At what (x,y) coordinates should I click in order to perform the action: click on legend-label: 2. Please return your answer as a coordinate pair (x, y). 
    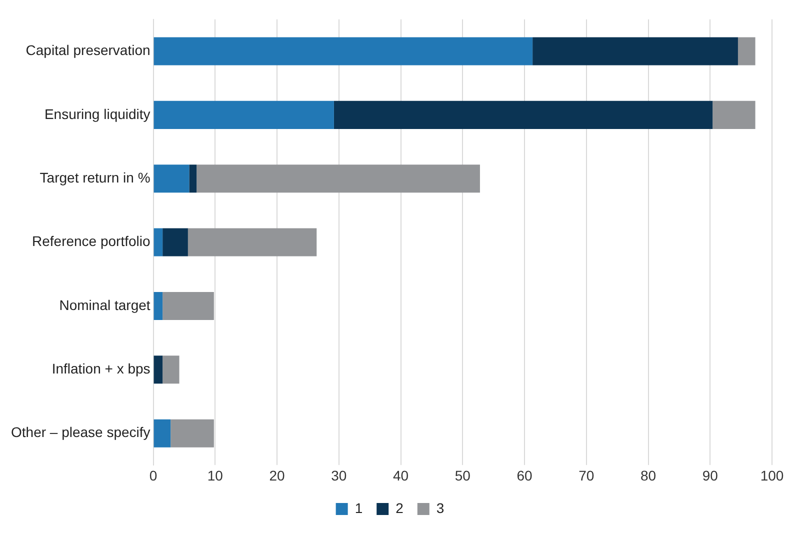
    Looking at the image, I should click on (400, 508).